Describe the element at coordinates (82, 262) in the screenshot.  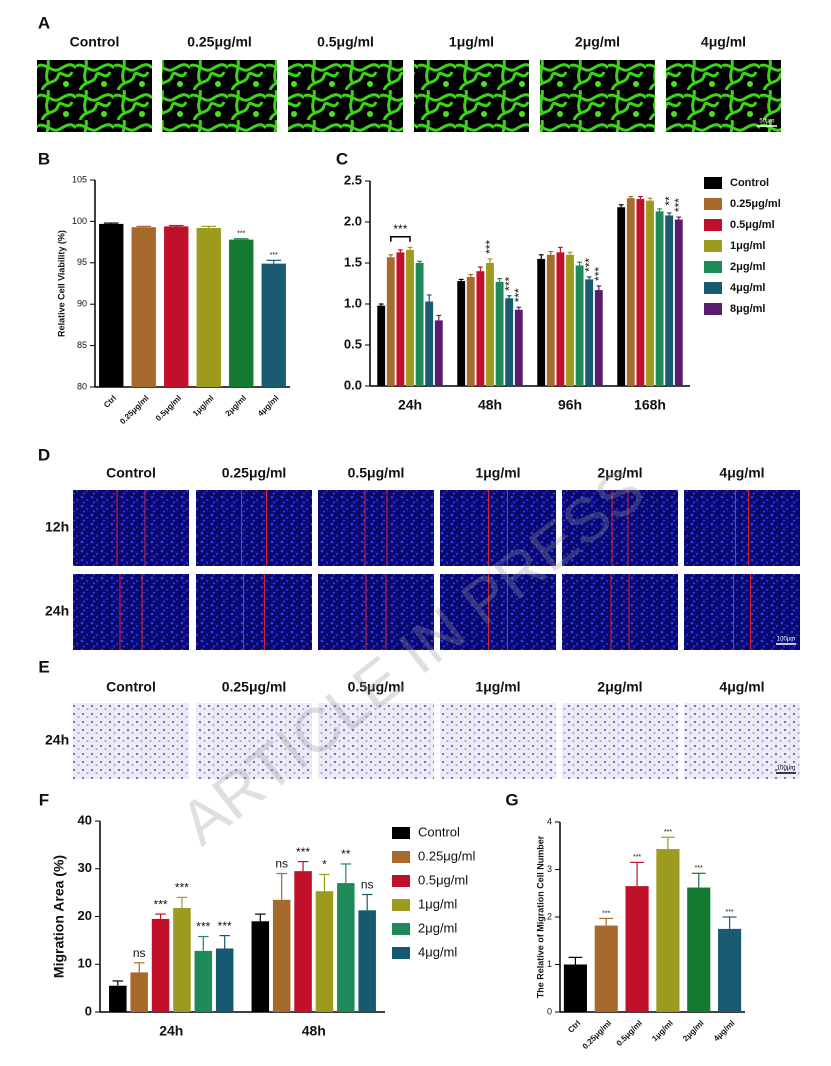
I see `y-tick-label: 95` at that location.